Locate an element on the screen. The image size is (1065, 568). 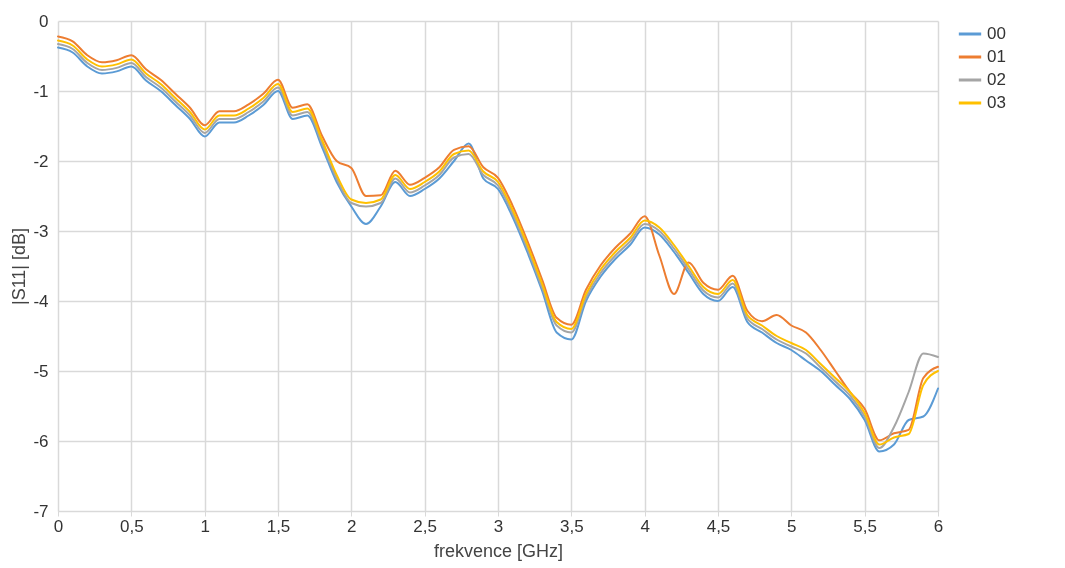
x-tick-label: 0 is located at coordinates (58, 526).